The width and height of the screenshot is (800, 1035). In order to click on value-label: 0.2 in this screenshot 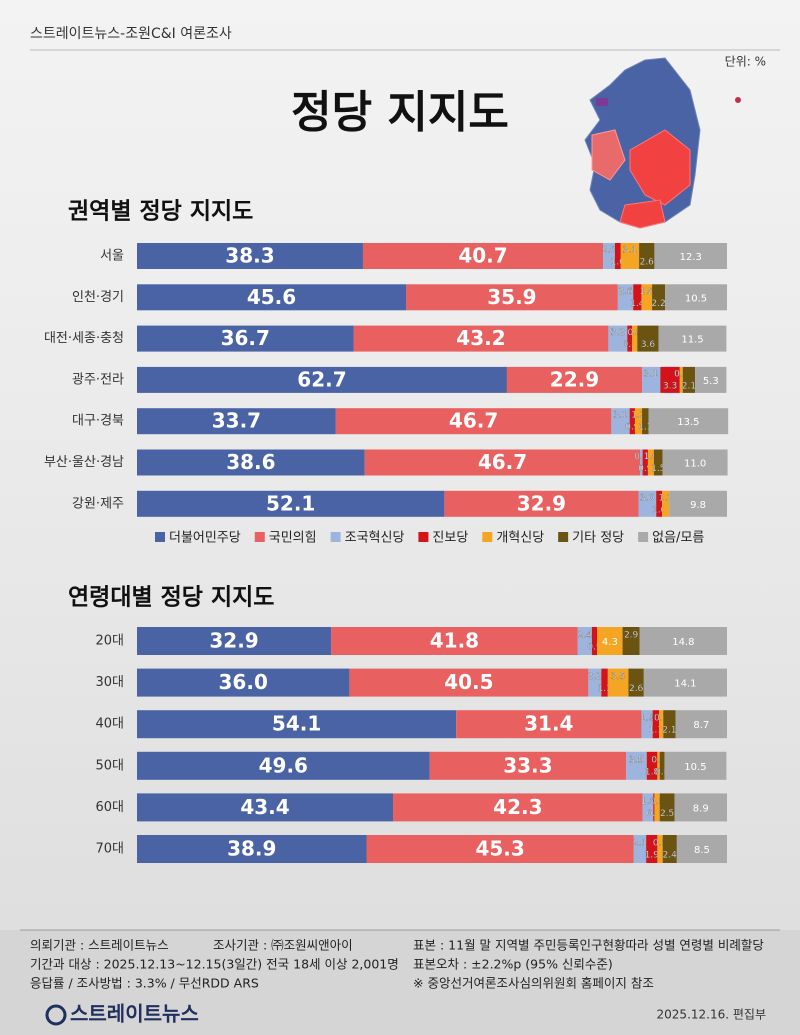, I will do `click(654, 814)`.